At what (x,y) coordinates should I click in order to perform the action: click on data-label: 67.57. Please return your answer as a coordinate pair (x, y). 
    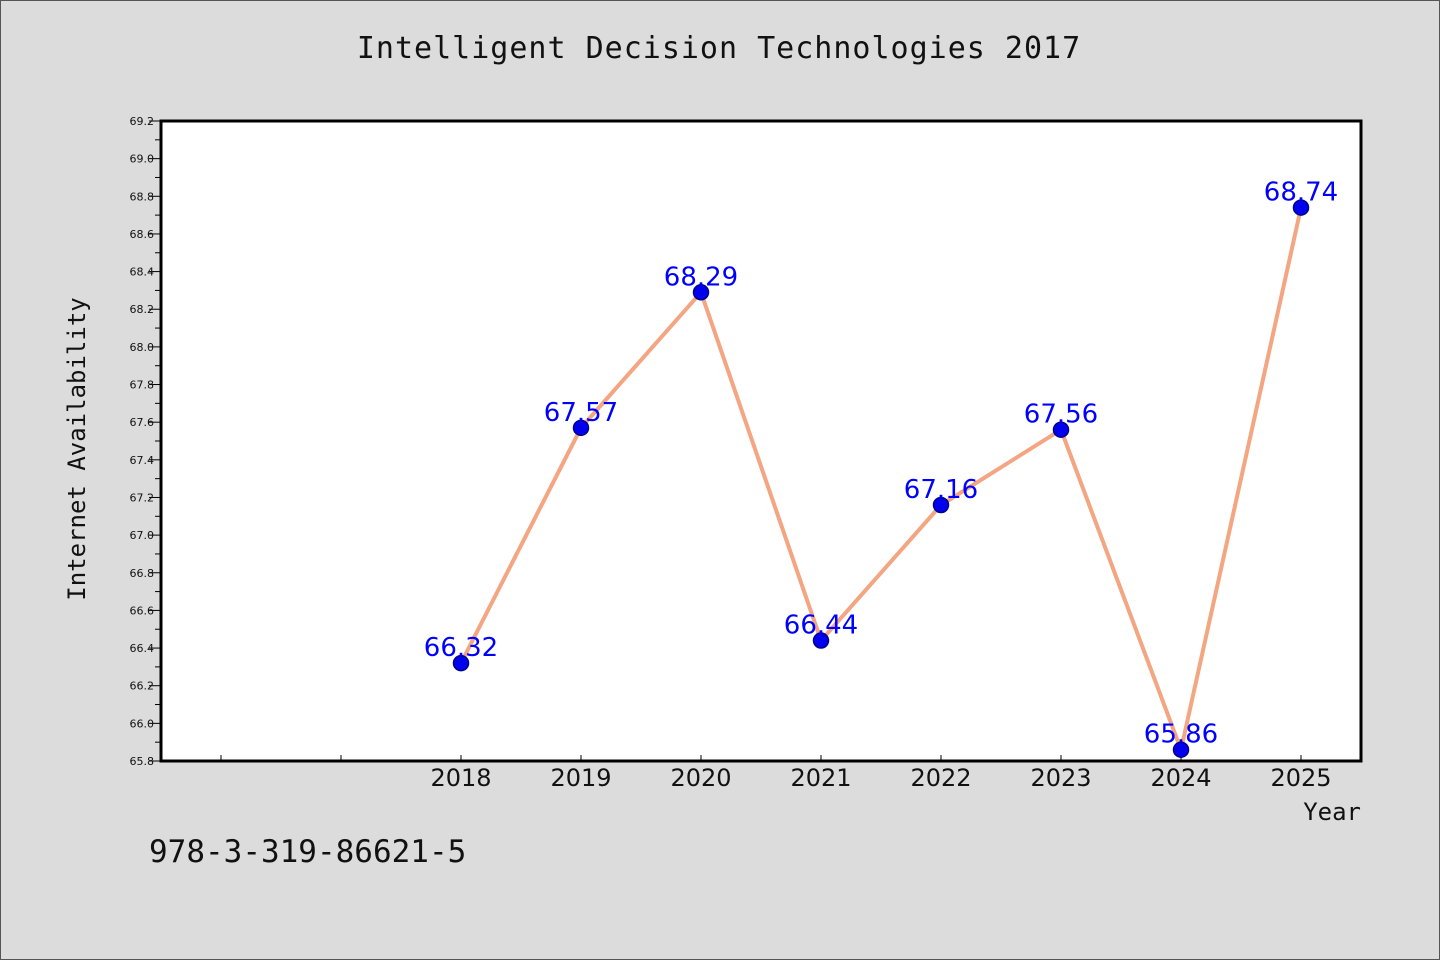
    Looking at the image, I should click on (581, 413).